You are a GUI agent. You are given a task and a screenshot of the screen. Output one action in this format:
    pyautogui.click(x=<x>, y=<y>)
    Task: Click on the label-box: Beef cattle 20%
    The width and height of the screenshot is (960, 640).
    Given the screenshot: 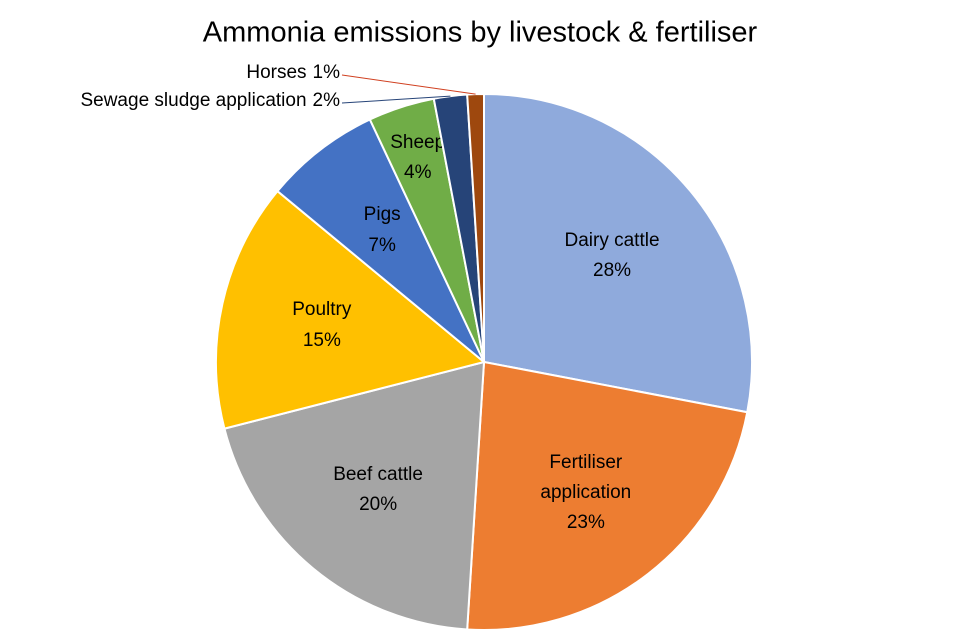 What is the action you would take?
    pyautogui.click(x=378, y=490)
    